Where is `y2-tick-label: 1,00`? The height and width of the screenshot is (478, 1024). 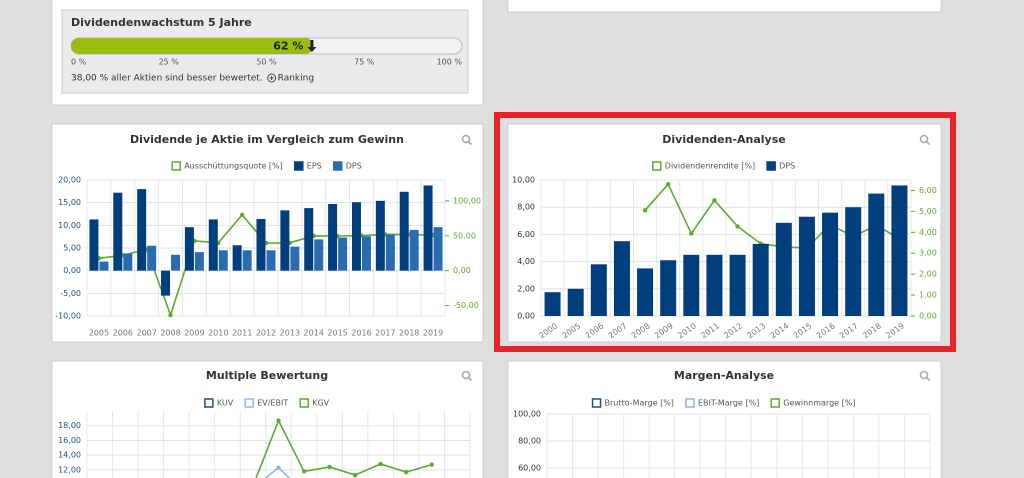 y2-tick-label: 1,00 is located at coordinates (928, 295).